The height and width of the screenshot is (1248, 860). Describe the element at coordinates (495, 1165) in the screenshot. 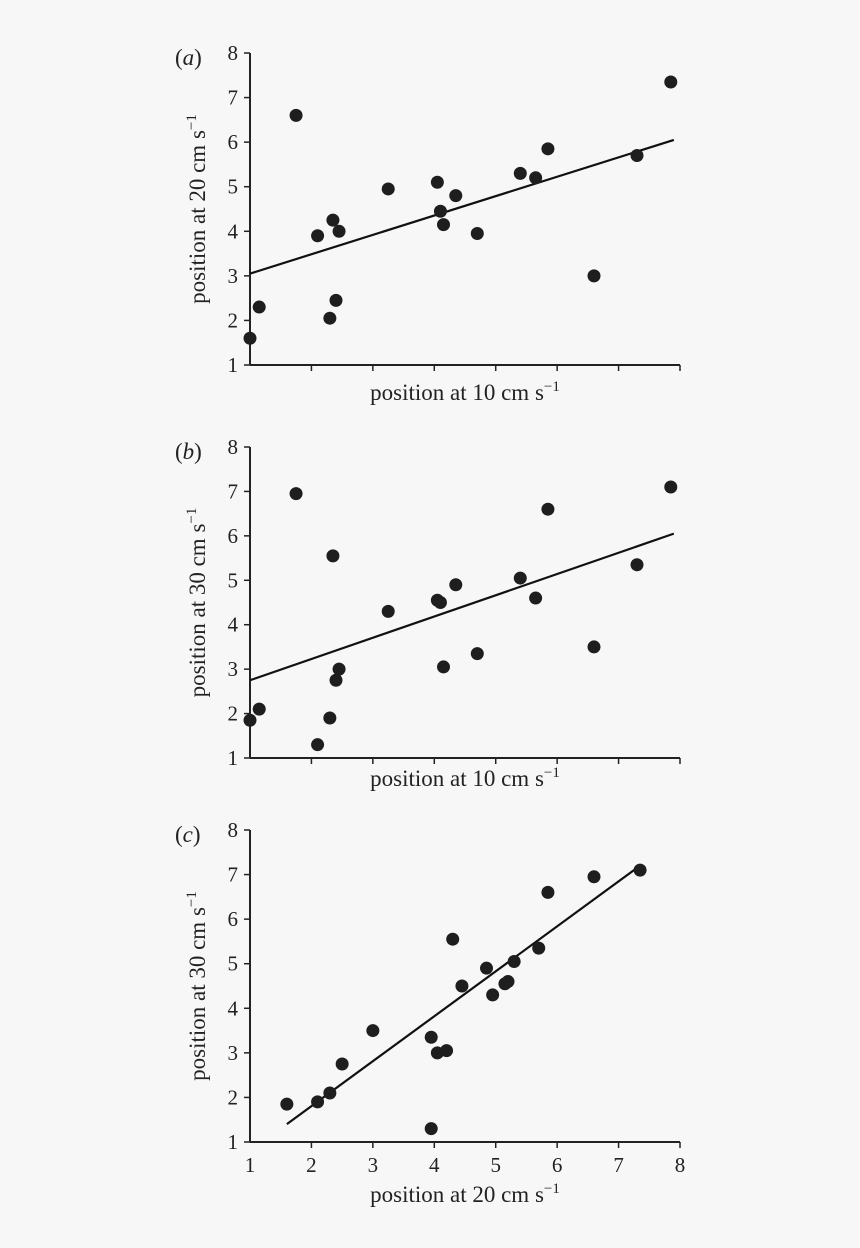

I see `x-tick-label: 5` at that location.